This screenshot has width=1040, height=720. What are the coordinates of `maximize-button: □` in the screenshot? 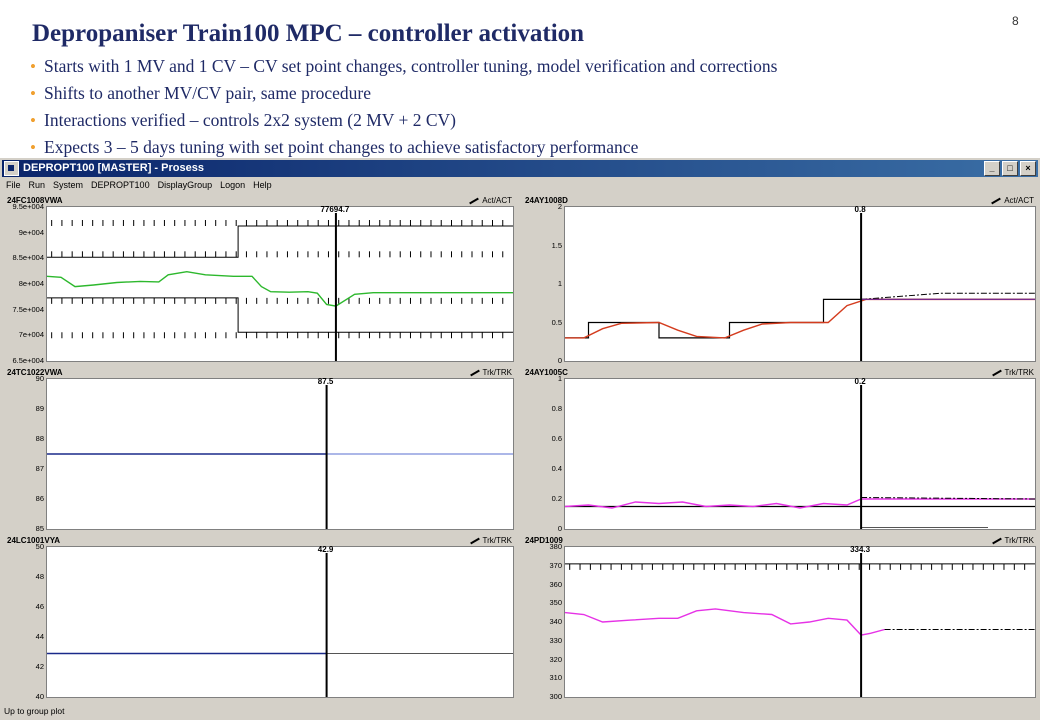 It's located at (1010, 168).